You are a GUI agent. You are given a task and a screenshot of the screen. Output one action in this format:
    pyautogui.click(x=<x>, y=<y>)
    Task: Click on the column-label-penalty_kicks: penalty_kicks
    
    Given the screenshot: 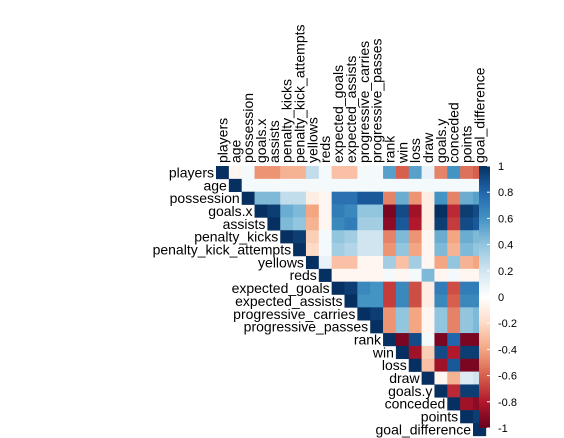 What is the action you would take?
    pyautogui.click(x=287, y=121)
    